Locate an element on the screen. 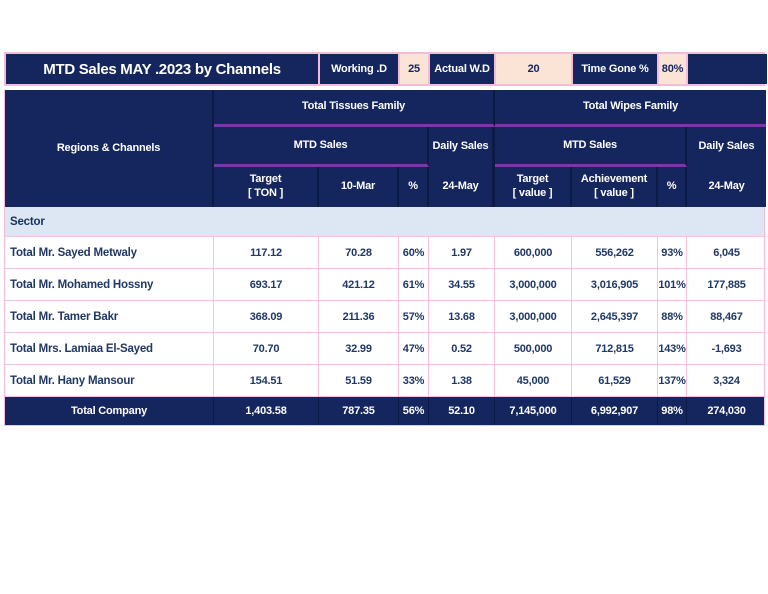  achievement-value-cell: 556,262 is located at coordinates (615, 252).